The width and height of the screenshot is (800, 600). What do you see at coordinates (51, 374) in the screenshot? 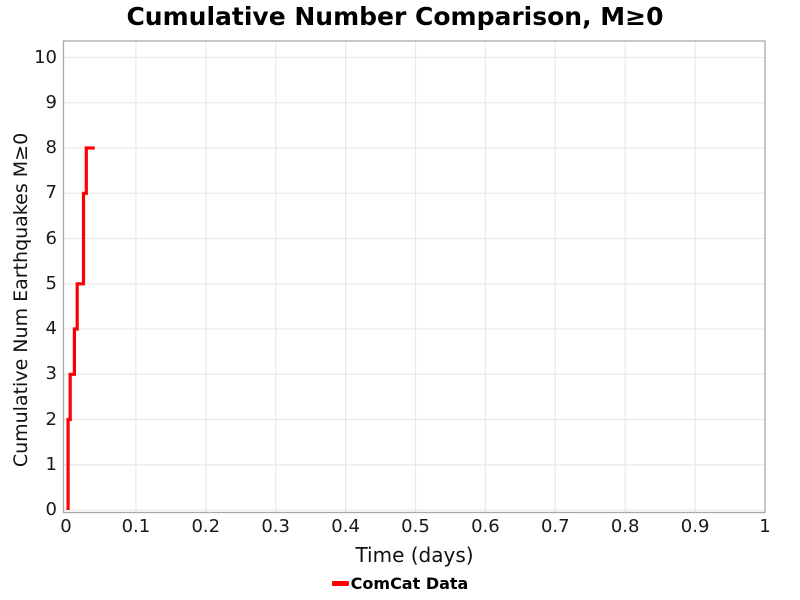
I see `y-tick-label: 3` at bounding box center [51, 374].